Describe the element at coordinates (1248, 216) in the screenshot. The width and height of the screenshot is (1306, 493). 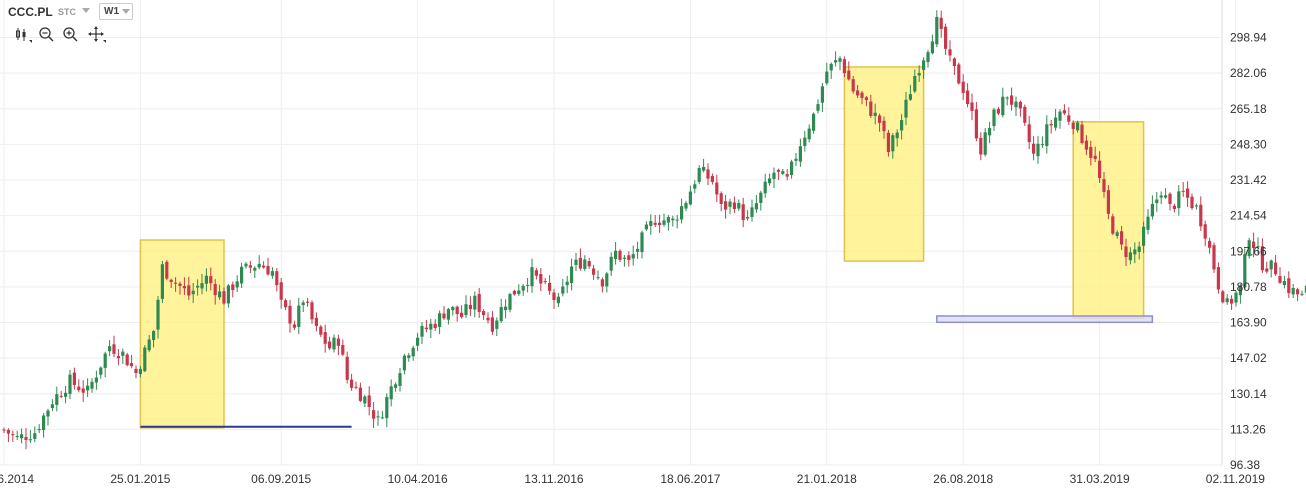
I see `y-tick-label: 214.54` at that location.